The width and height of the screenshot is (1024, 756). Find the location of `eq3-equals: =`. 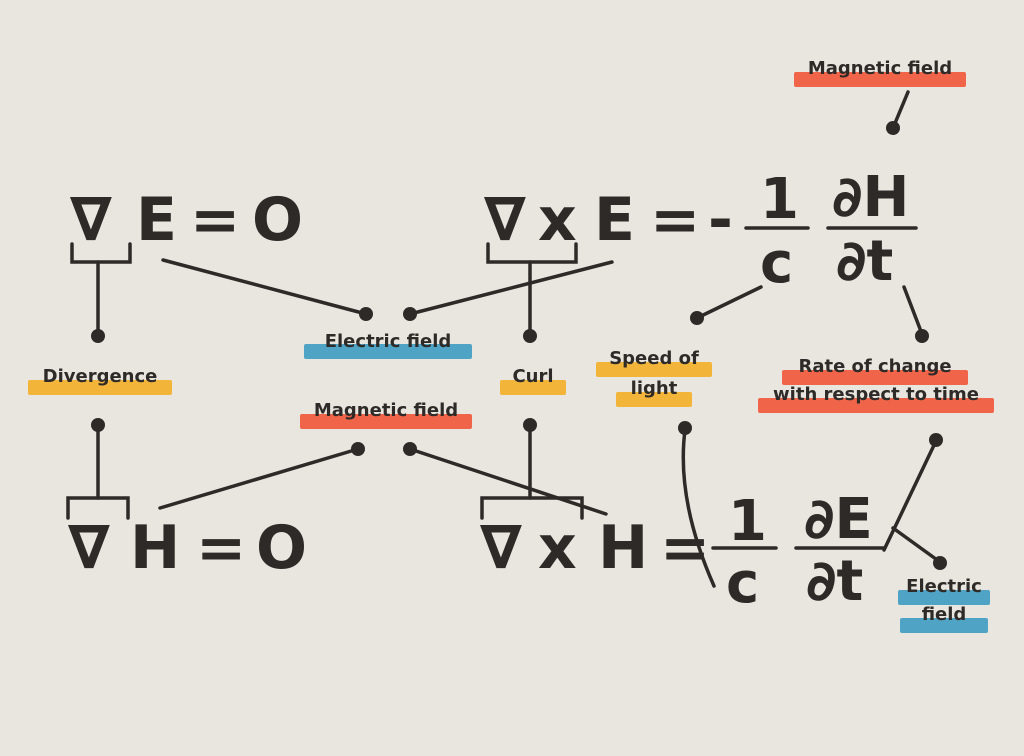

eq3-equals: = is located at coordinates (221, 548).